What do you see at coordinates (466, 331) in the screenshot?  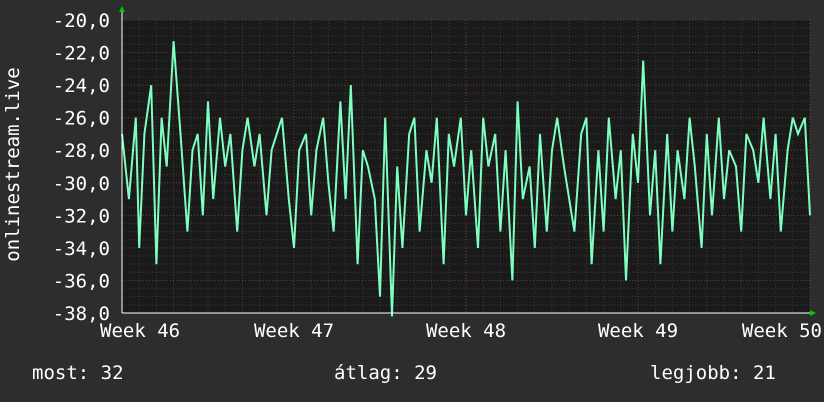 I see `x-tick-label: Week 48` at bounding box center [466, 331].